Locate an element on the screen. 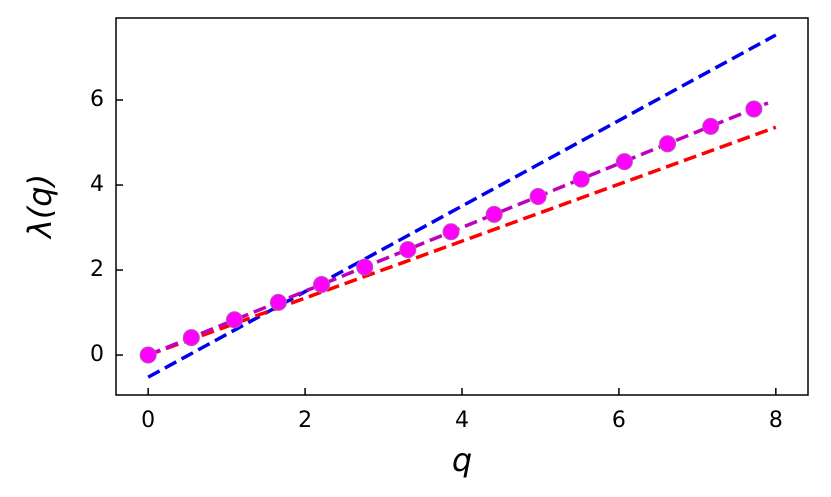 The height and width of the screenshot is (497, 831). x-tick-label: 2 is located at coordinates (305, 420).